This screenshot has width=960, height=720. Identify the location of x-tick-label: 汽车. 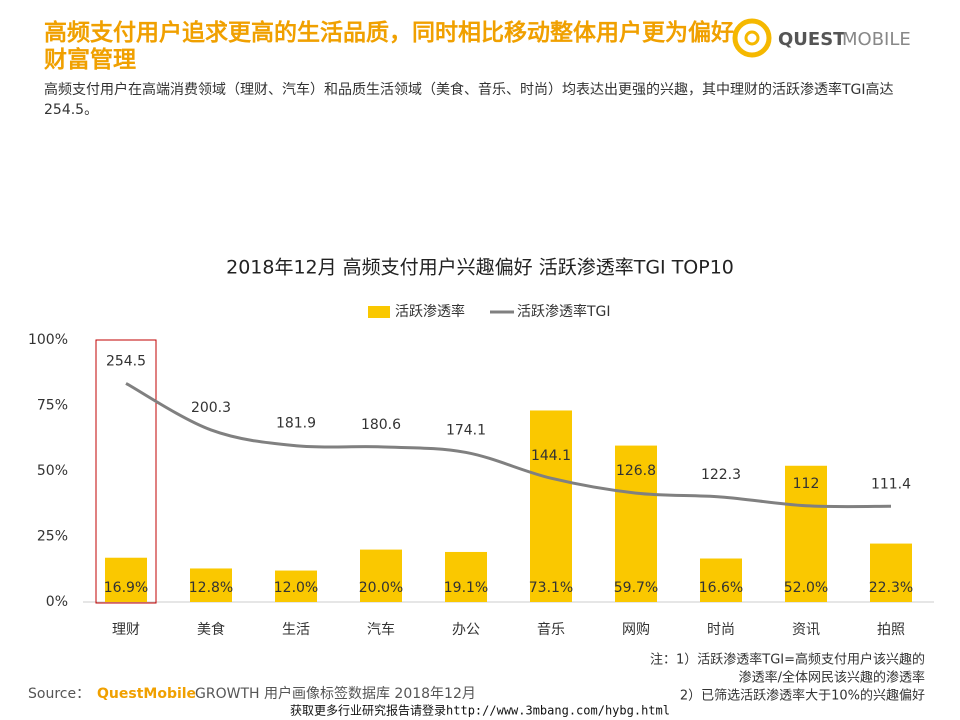
(381, 629).